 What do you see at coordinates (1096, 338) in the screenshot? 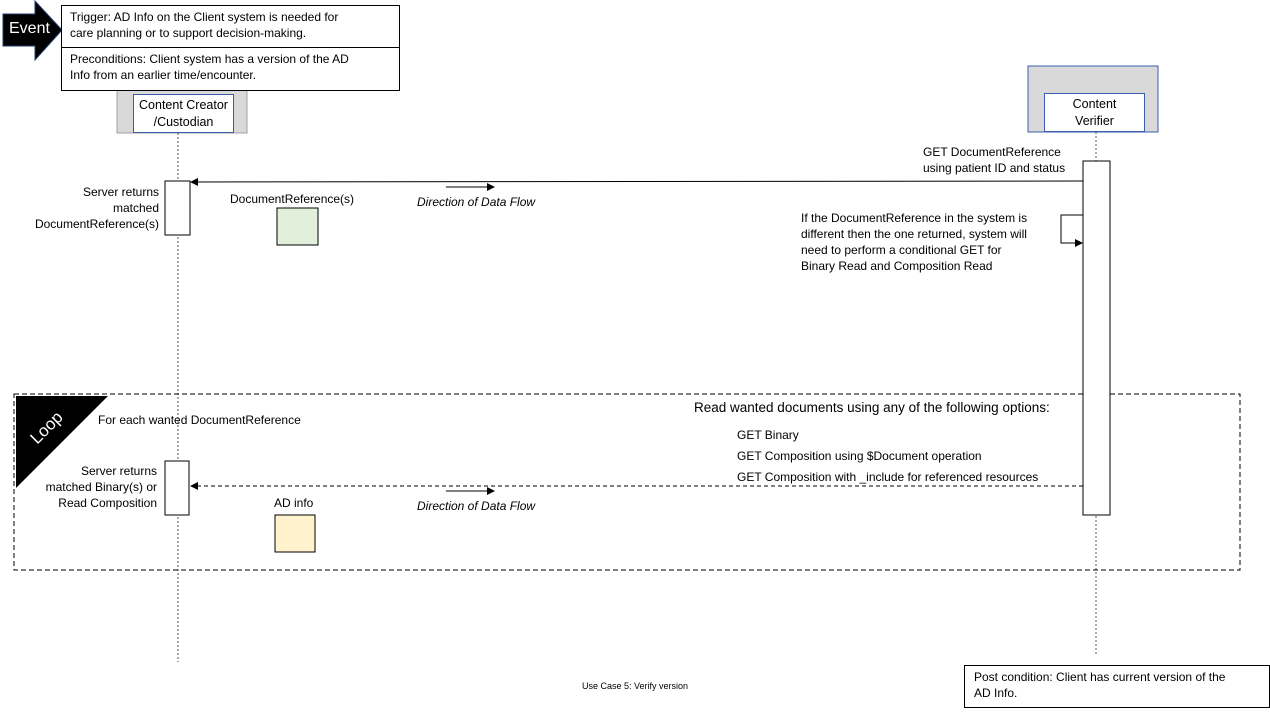
I see `activation-verifier` at bounding box center [1096, 338].